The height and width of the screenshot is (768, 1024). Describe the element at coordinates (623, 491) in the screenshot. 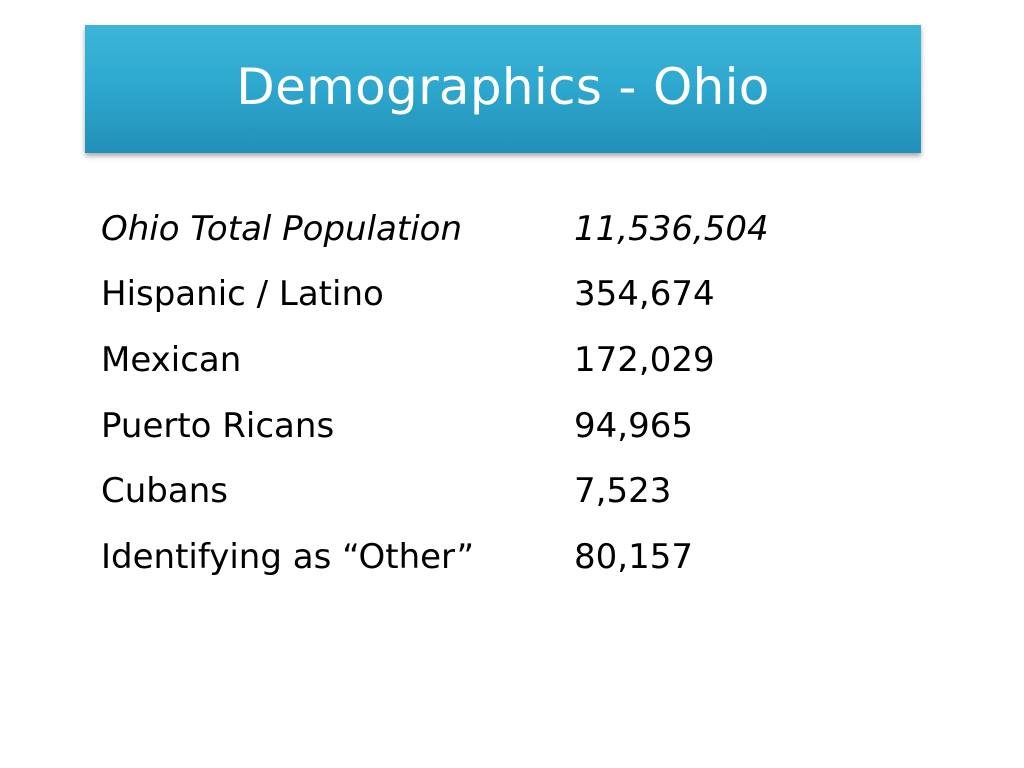

I see `row-value: 7,523` at that location.